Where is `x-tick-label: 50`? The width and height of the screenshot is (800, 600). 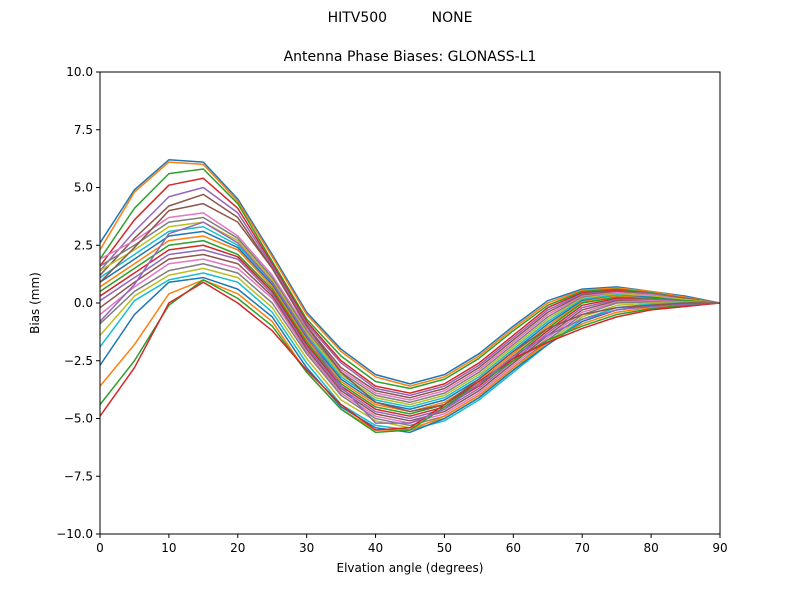
x-tick-label: 50 is located at coordinates (444, 548).